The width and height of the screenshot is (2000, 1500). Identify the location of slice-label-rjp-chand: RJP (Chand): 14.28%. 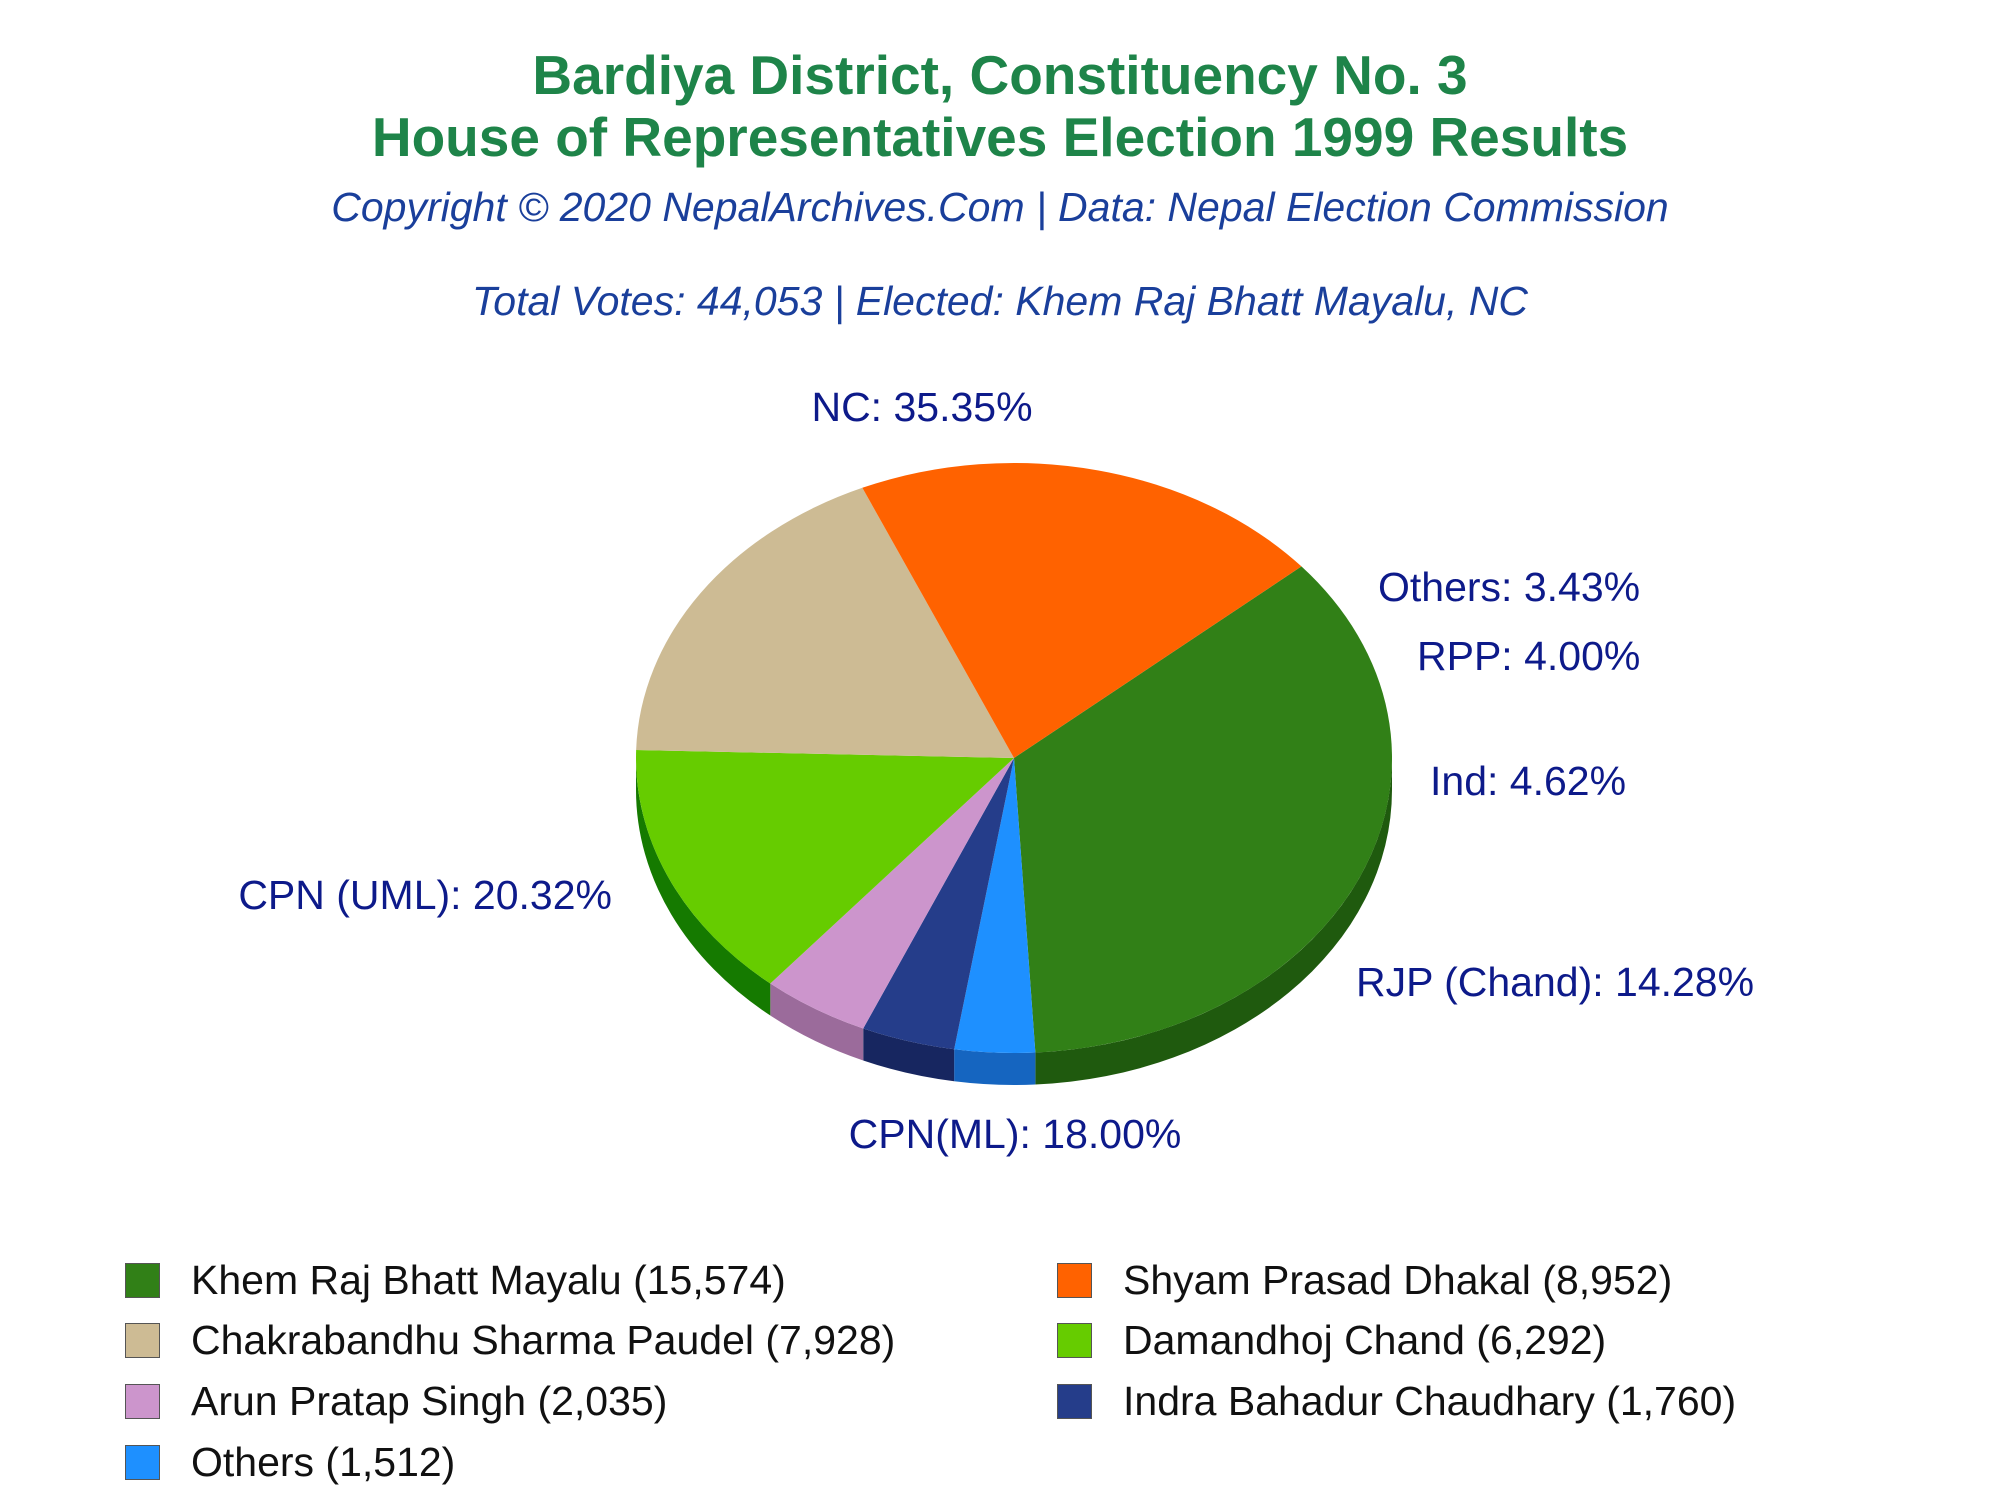
(1555, 982).